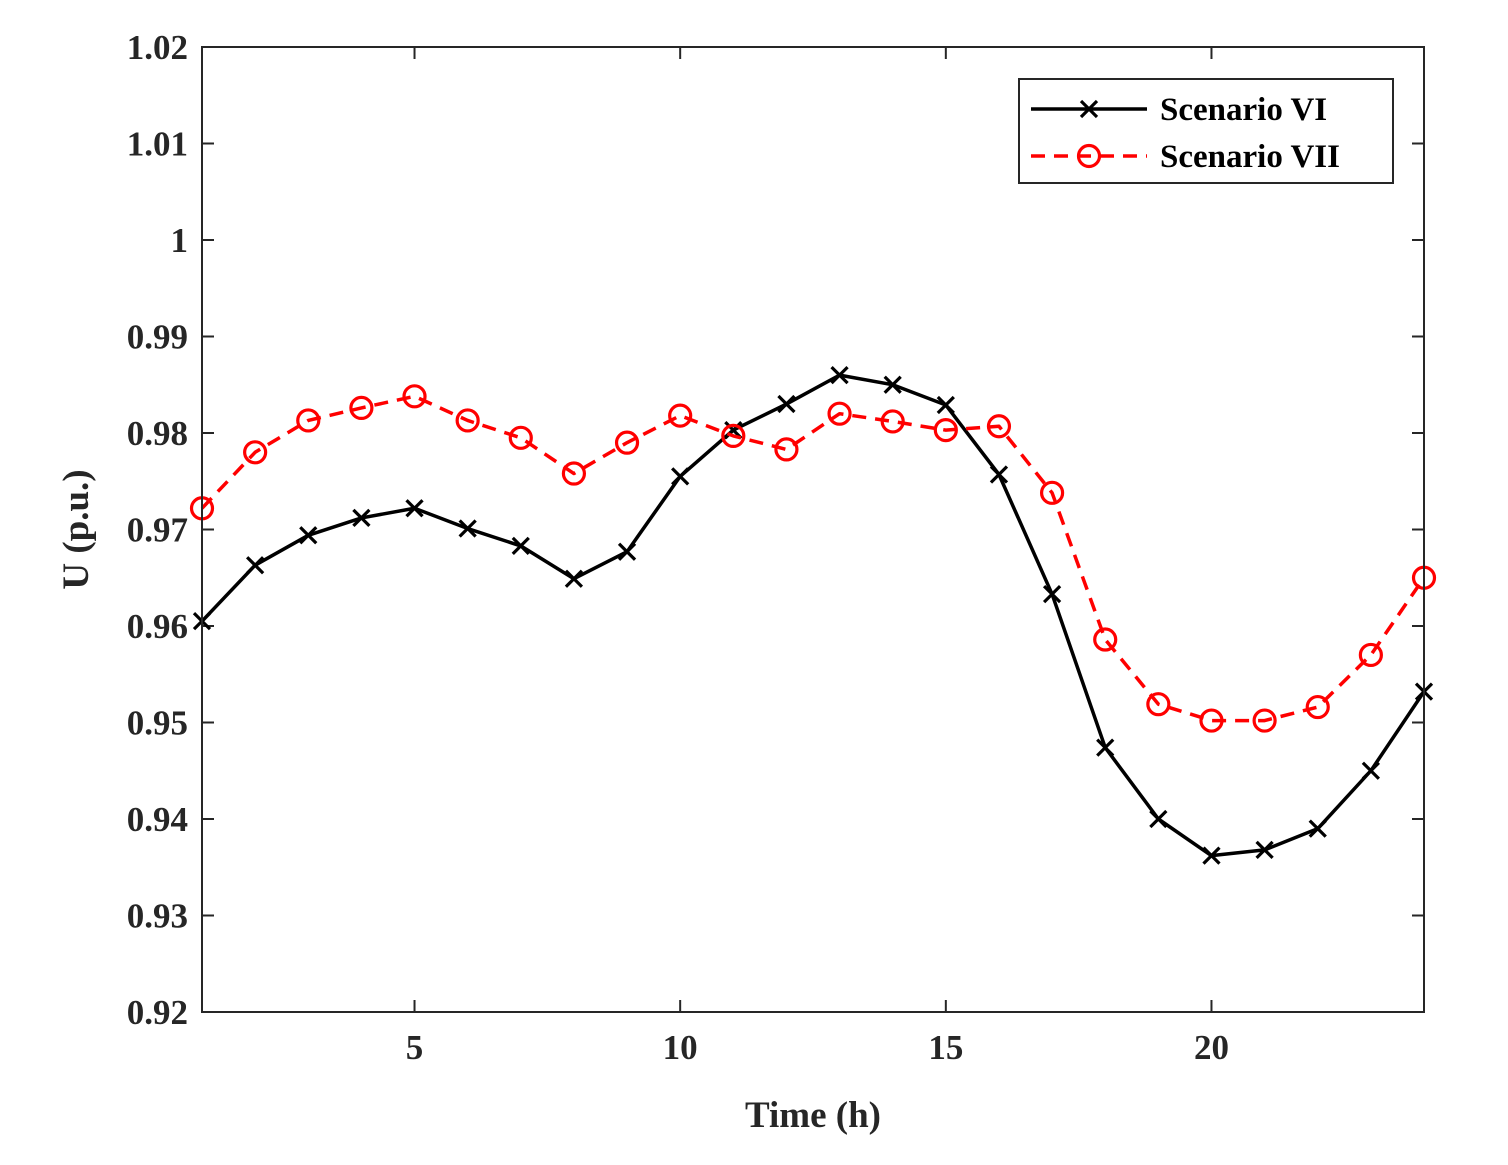  I want to click on x-tick-label: 5, so click(415, 1047).